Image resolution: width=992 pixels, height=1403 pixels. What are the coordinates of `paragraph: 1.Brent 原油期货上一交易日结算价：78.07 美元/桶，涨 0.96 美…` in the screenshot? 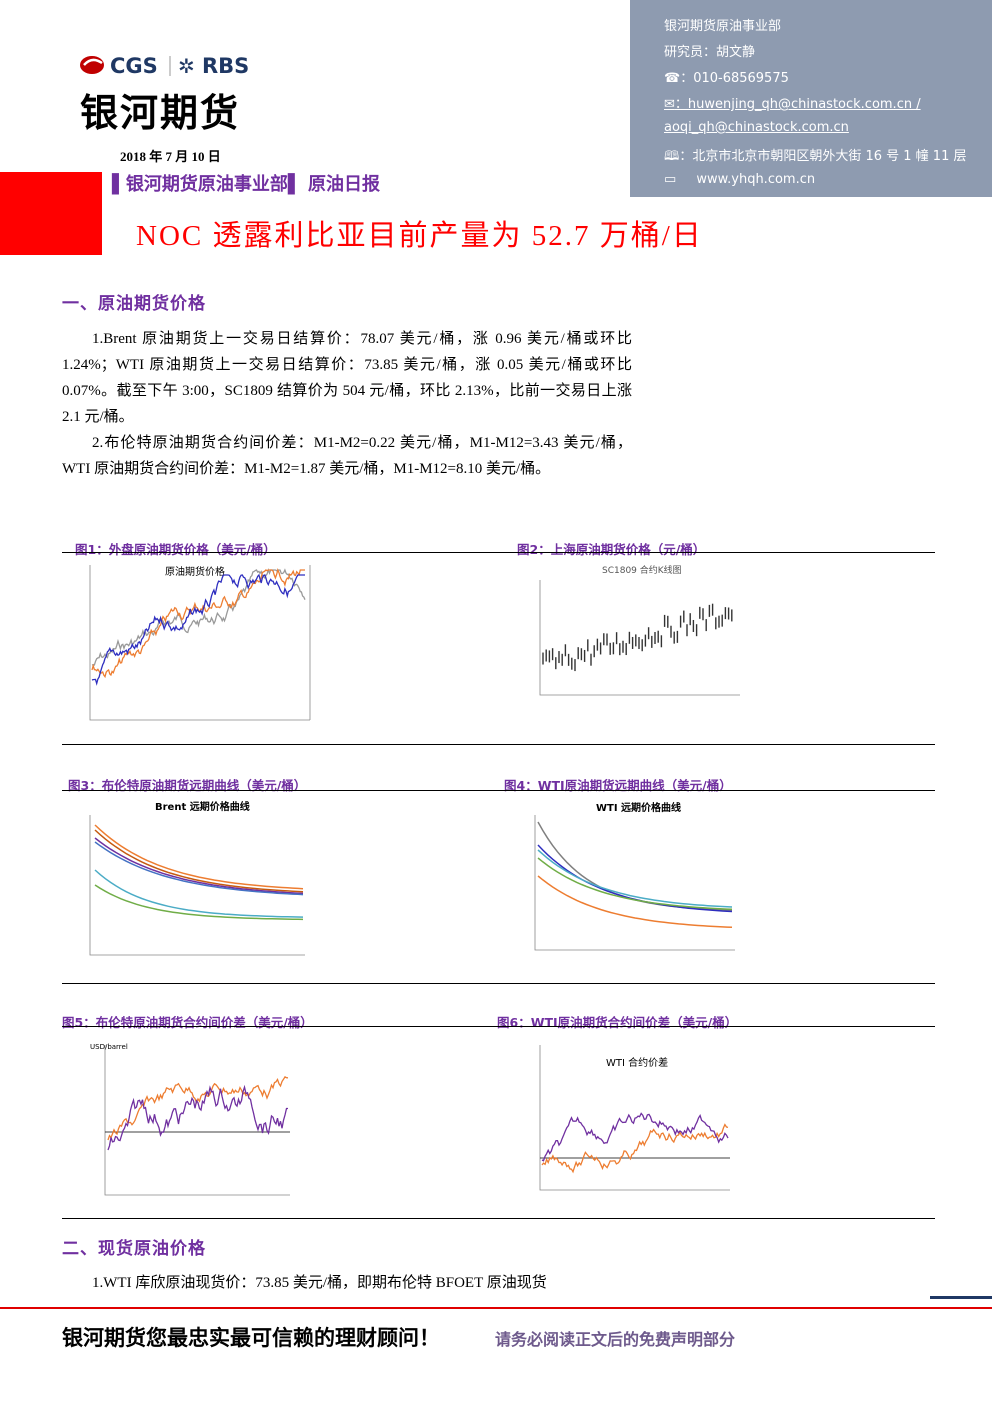 It's located at (347, 378).